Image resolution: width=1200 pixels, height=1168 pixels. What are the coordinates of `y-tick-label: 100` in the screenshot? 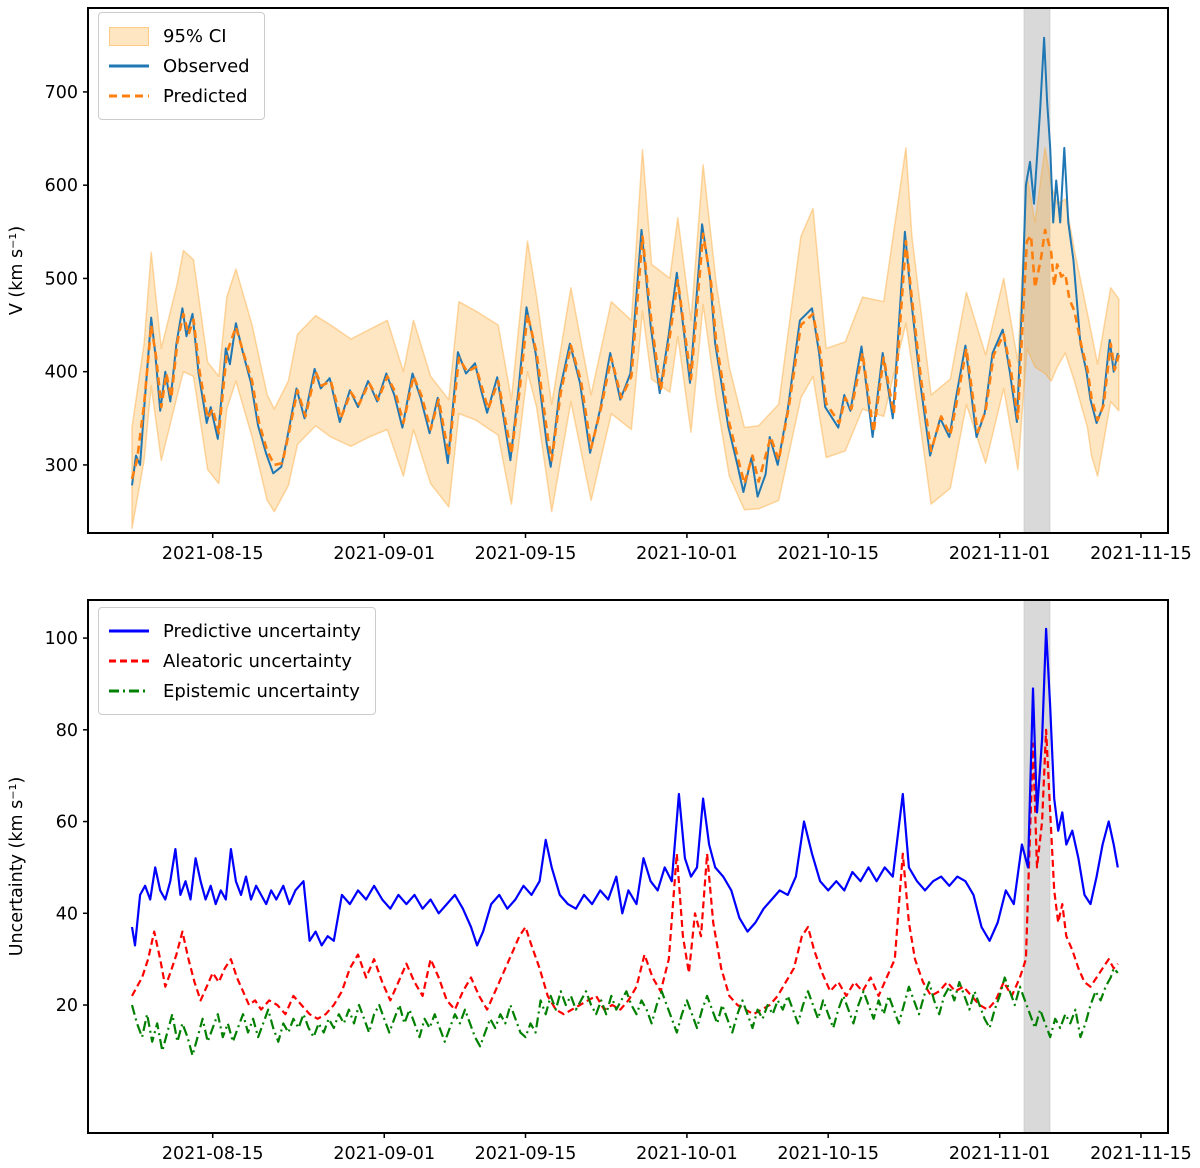 It's located at (61, 639).